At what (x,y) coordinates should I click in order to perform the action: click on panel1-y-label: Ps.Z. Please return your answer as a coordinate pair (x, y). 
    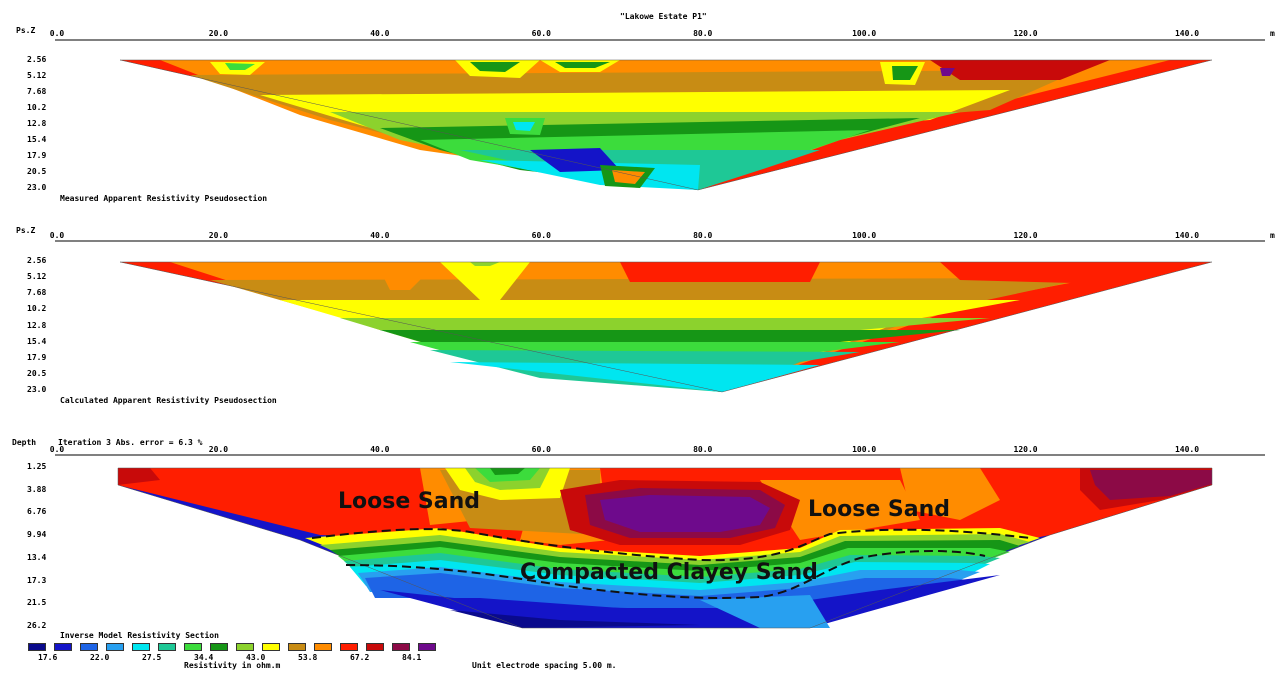
    Looking at the image, I should click on (26, 30).